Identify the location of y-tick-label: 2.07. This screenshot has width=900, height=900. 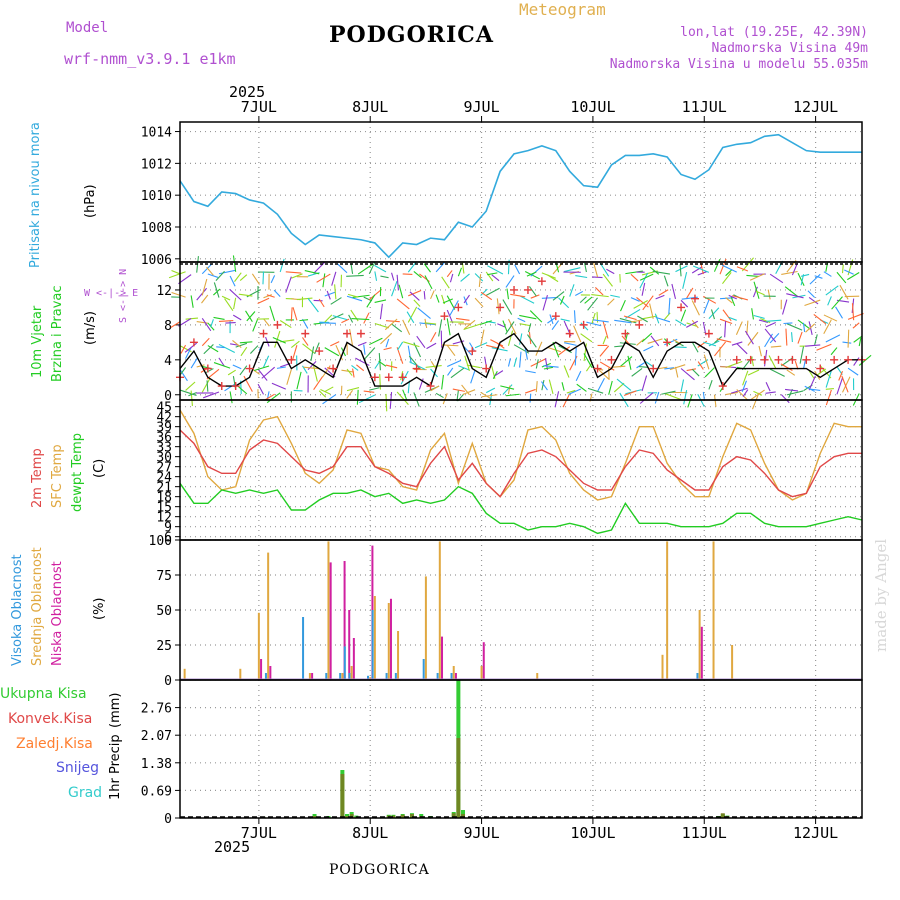
(156, 736).